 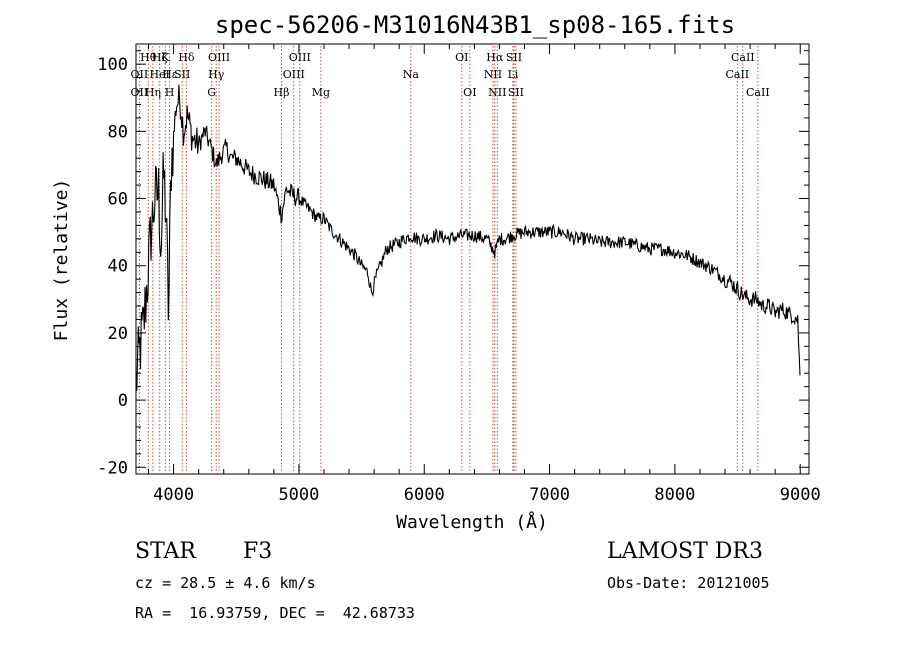 What do you see at coordinates (165, 551) in the screenshot?
I see `object-class: STAR` at bounding box center [165, 551].